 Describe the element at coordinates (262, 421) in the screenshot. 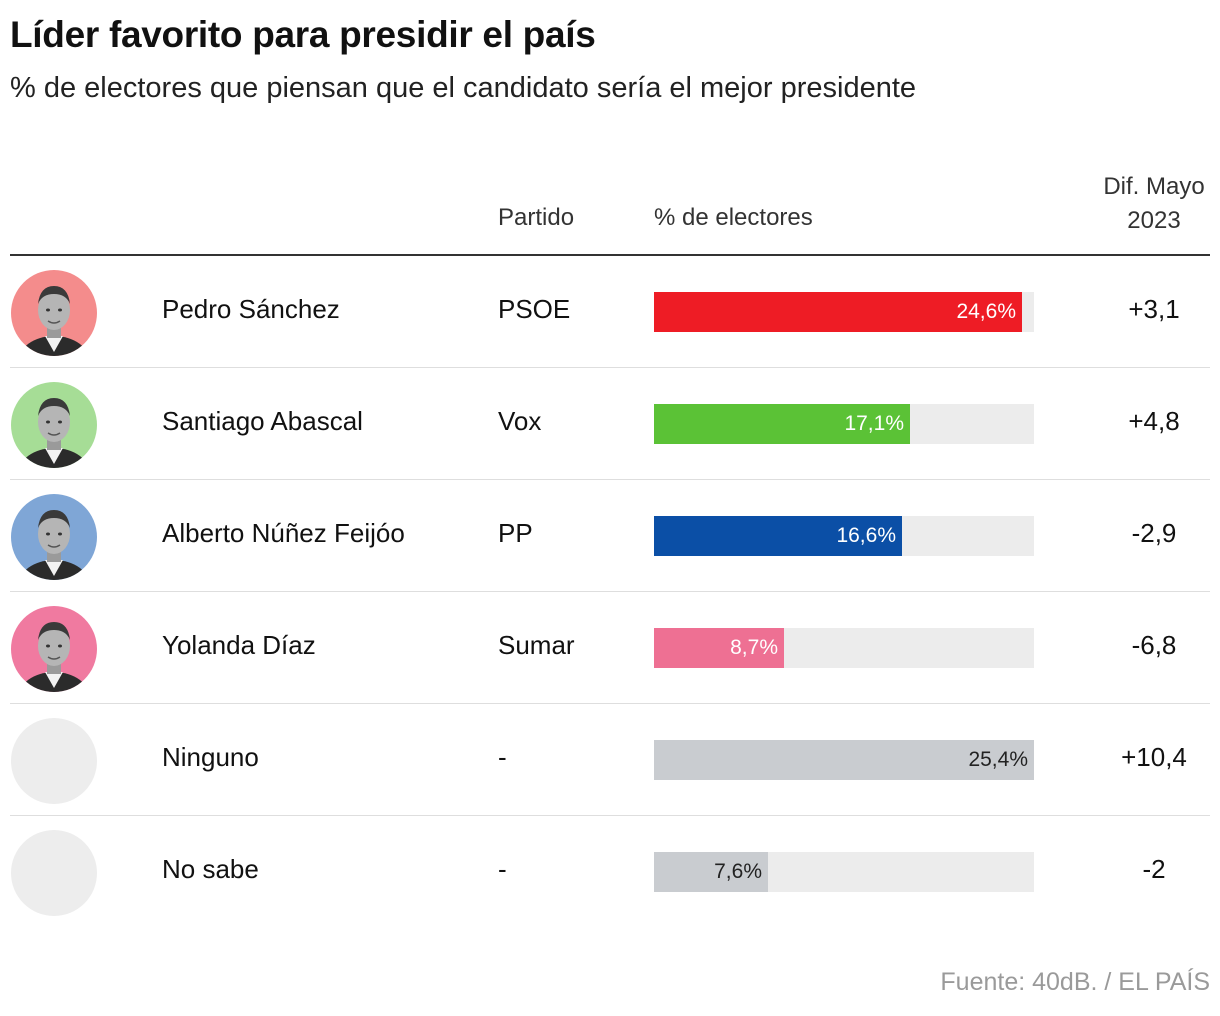

I see `candidate-name: Santiago Abascal` at that location.